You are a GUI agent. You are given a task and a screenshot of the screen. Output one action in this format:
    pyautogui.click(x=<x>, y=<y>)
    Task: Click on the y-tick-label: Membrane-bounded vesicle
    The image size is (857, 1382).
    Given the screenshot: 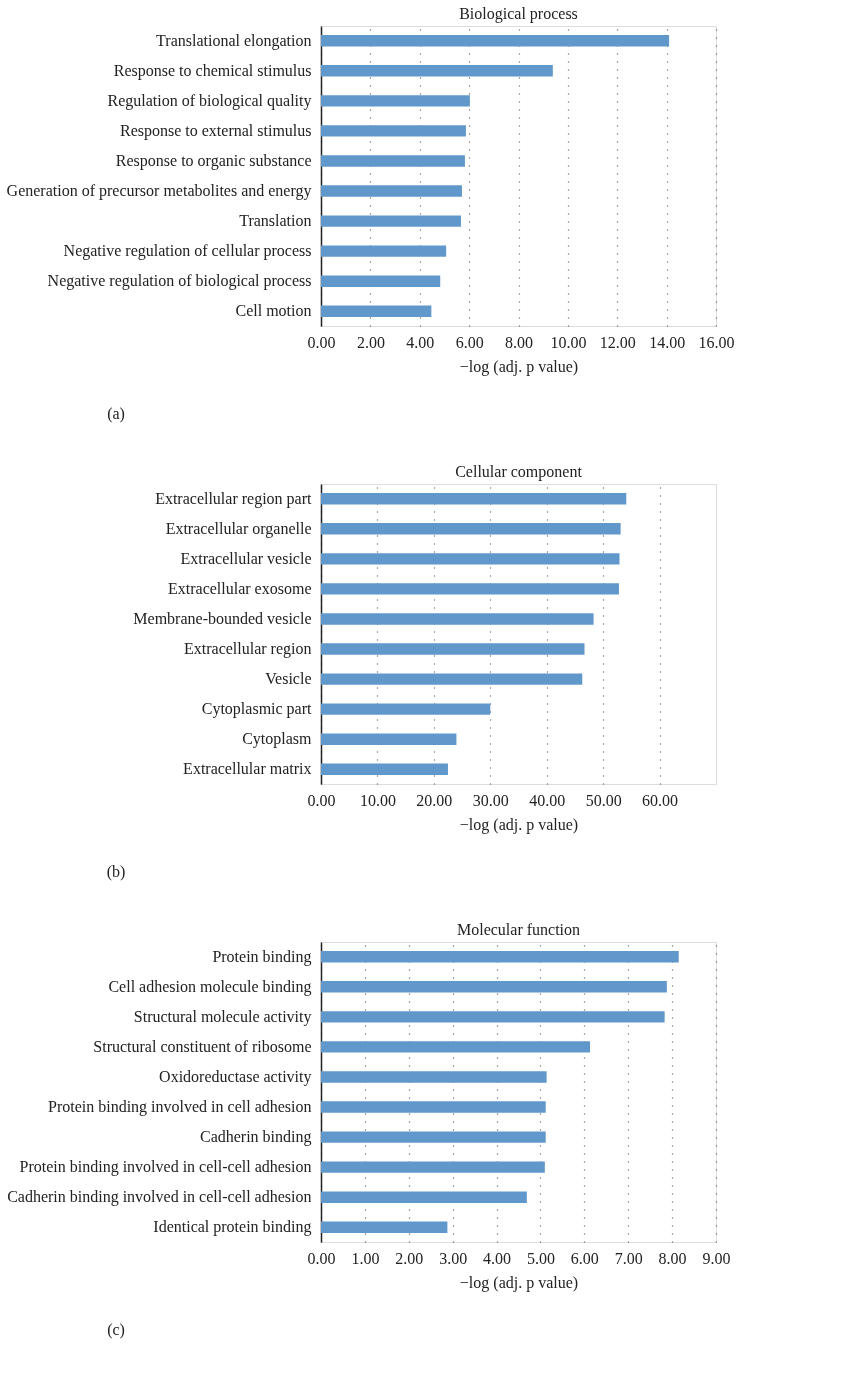 What is the action you would take?
    pyautogui.click(x=222, y=618)
    